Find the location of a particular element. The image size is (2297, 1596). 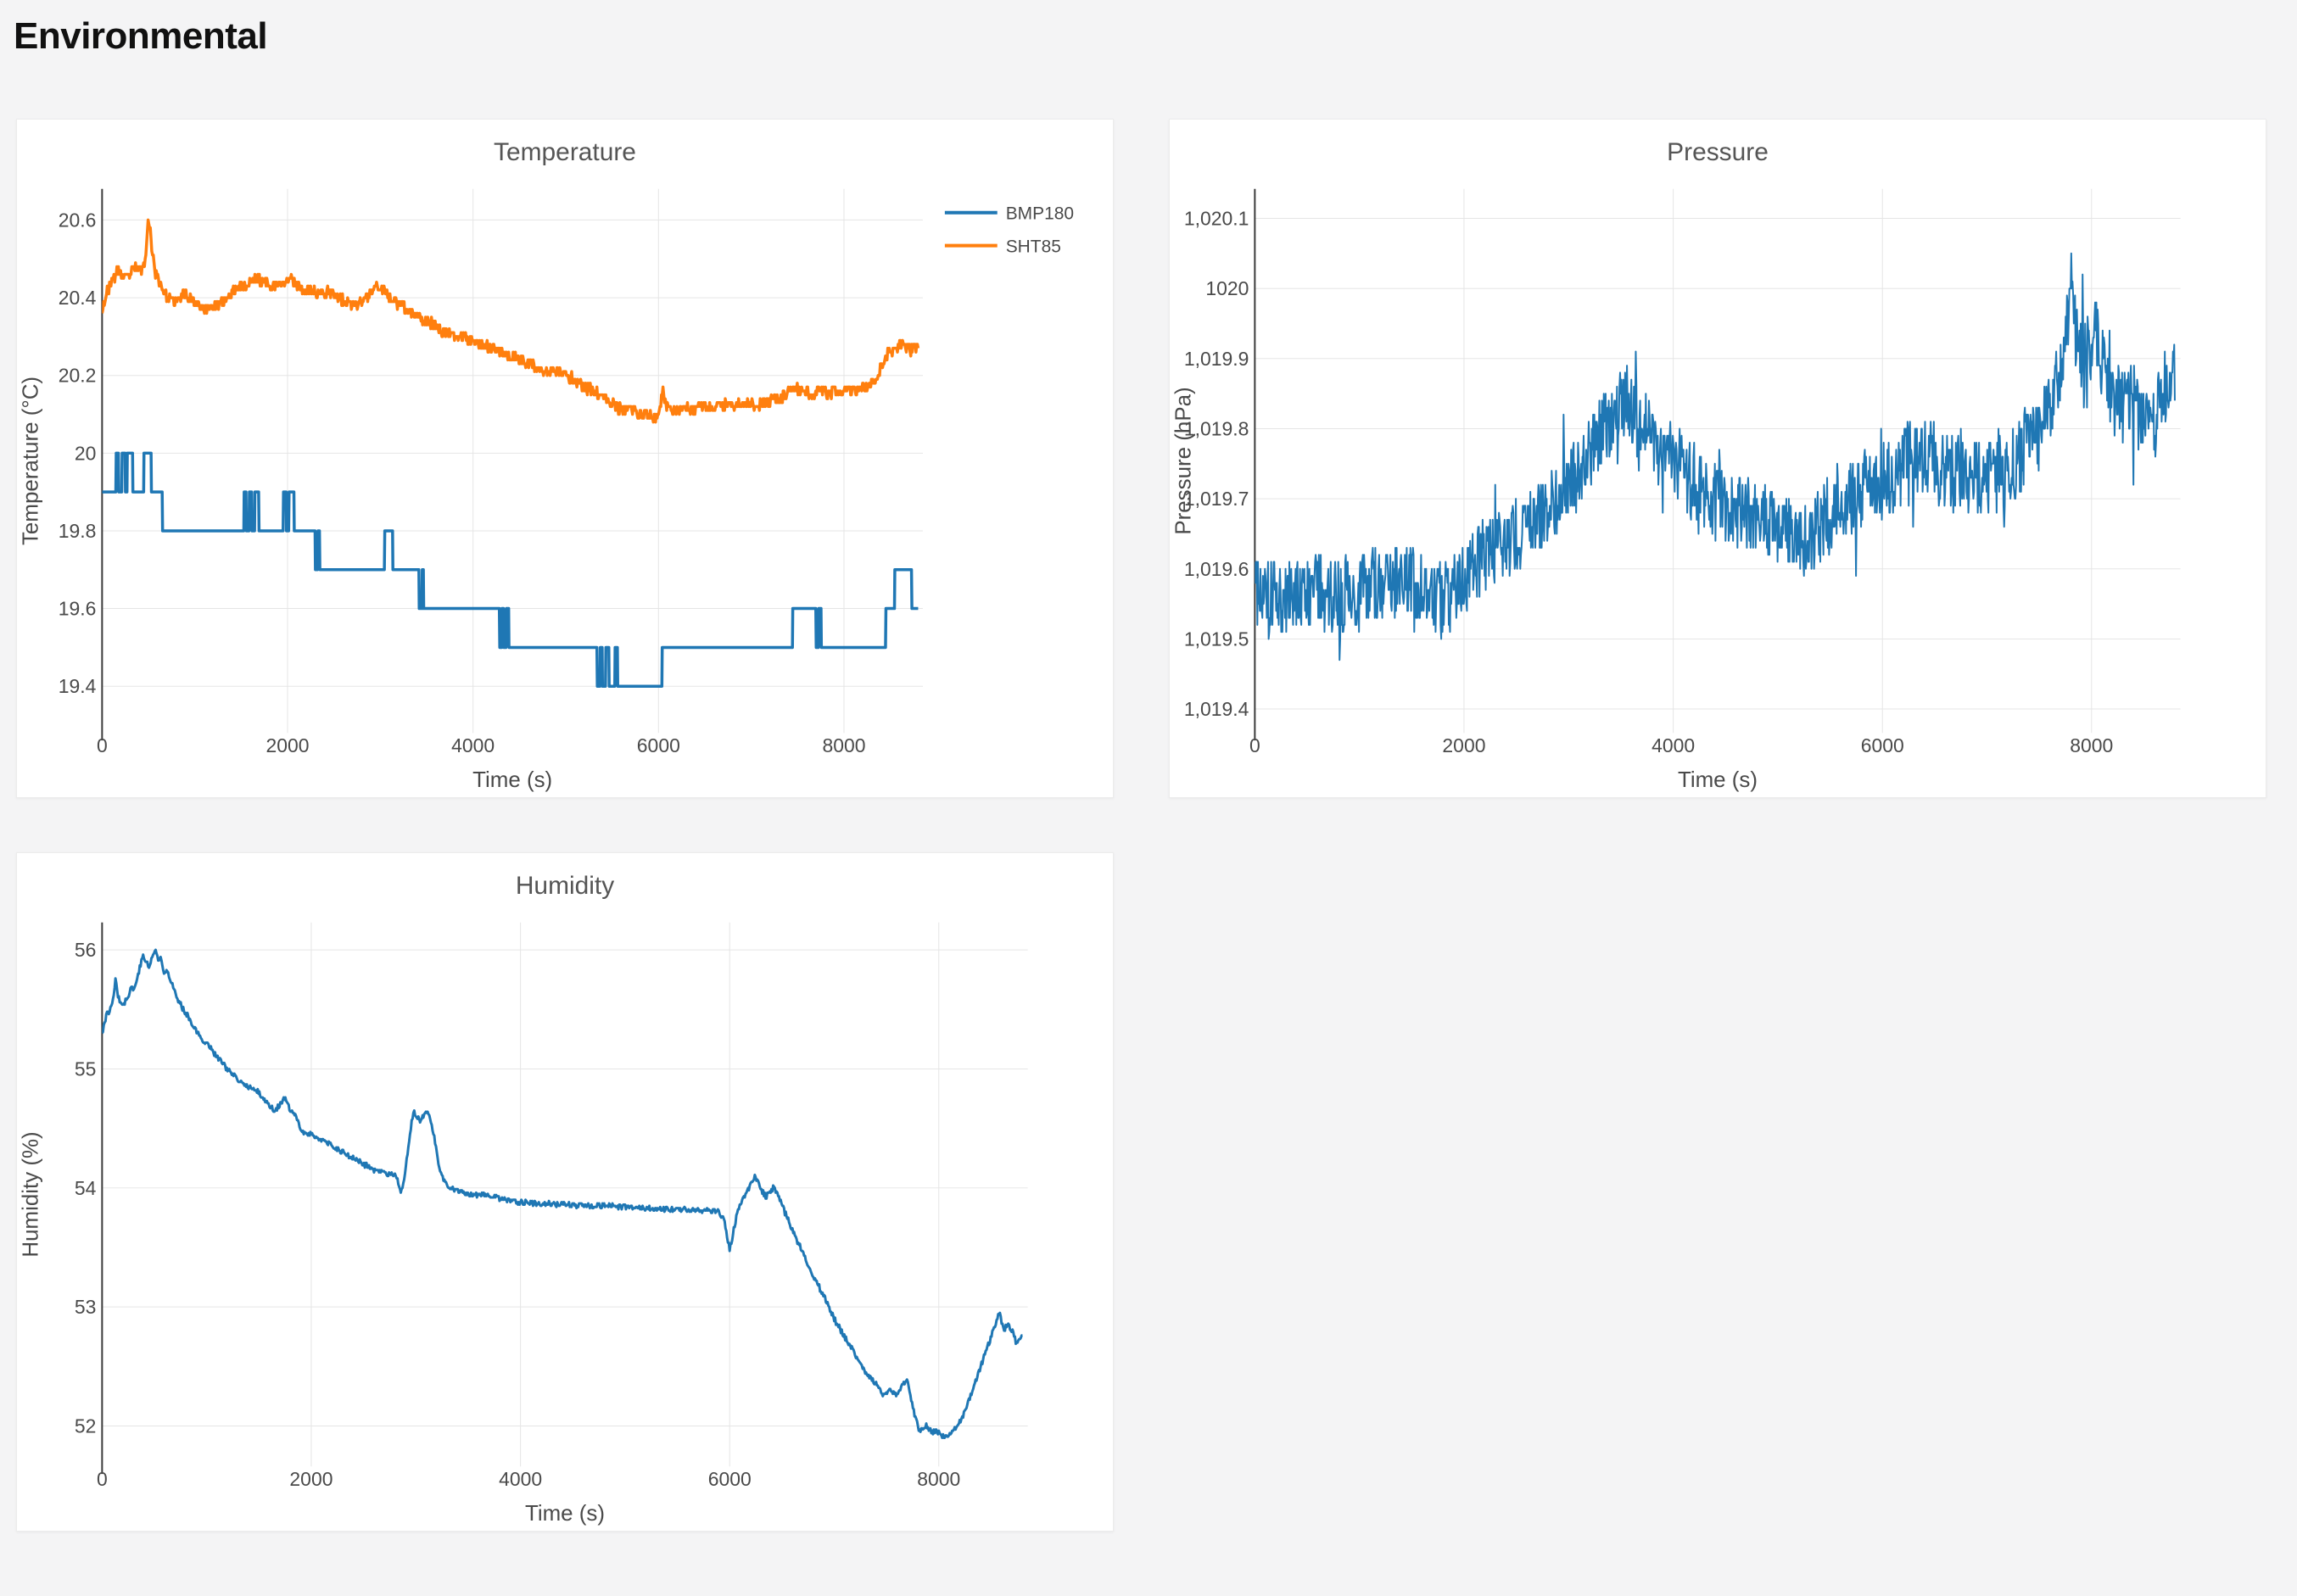

y-tick-label: 20.2 is located at coordinates (78, 376).